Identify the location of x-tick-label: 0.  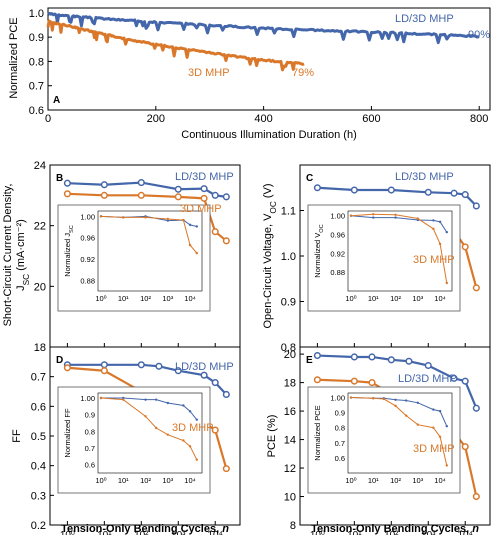
(48, 119).